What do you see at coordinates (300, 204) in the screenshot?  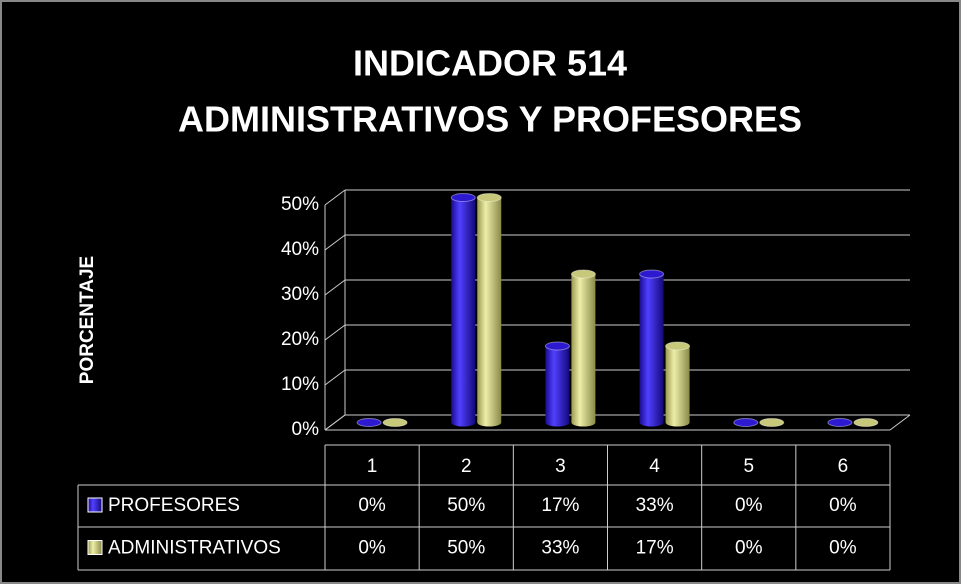 I see `y-tick-label: 50%` at bounding box center [300, 204].